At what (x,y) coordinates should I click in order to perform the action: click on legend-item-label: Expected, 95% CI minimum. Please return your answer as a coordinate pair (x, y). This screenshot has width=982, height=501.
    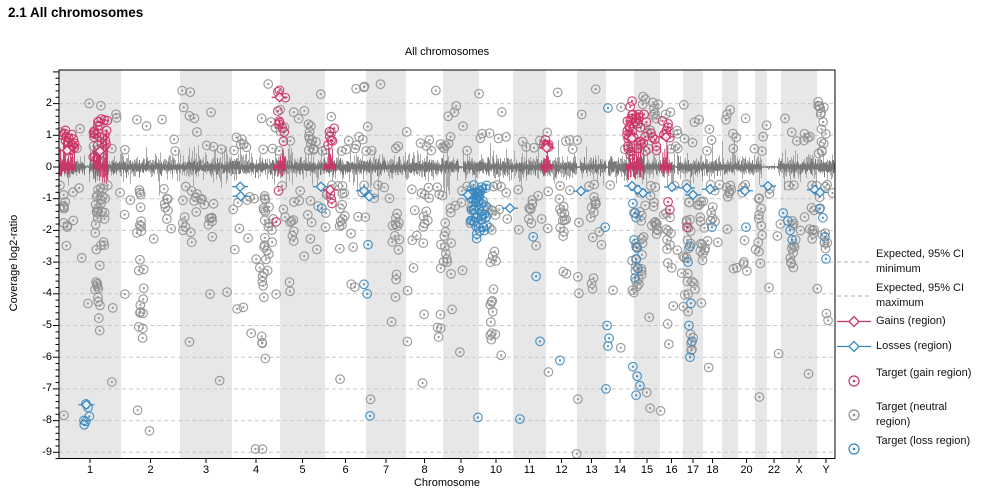
    Looking at the image, I should click on (920, 261).